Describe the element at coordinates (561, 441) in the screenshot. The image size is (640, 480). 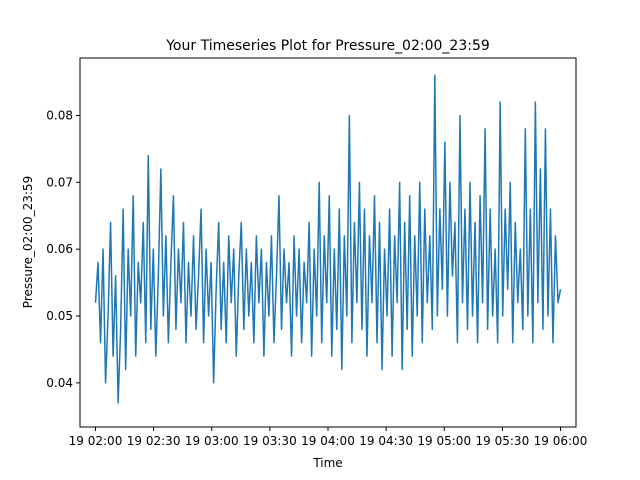
I see `x-tick-label: 19 06:00` at that location.